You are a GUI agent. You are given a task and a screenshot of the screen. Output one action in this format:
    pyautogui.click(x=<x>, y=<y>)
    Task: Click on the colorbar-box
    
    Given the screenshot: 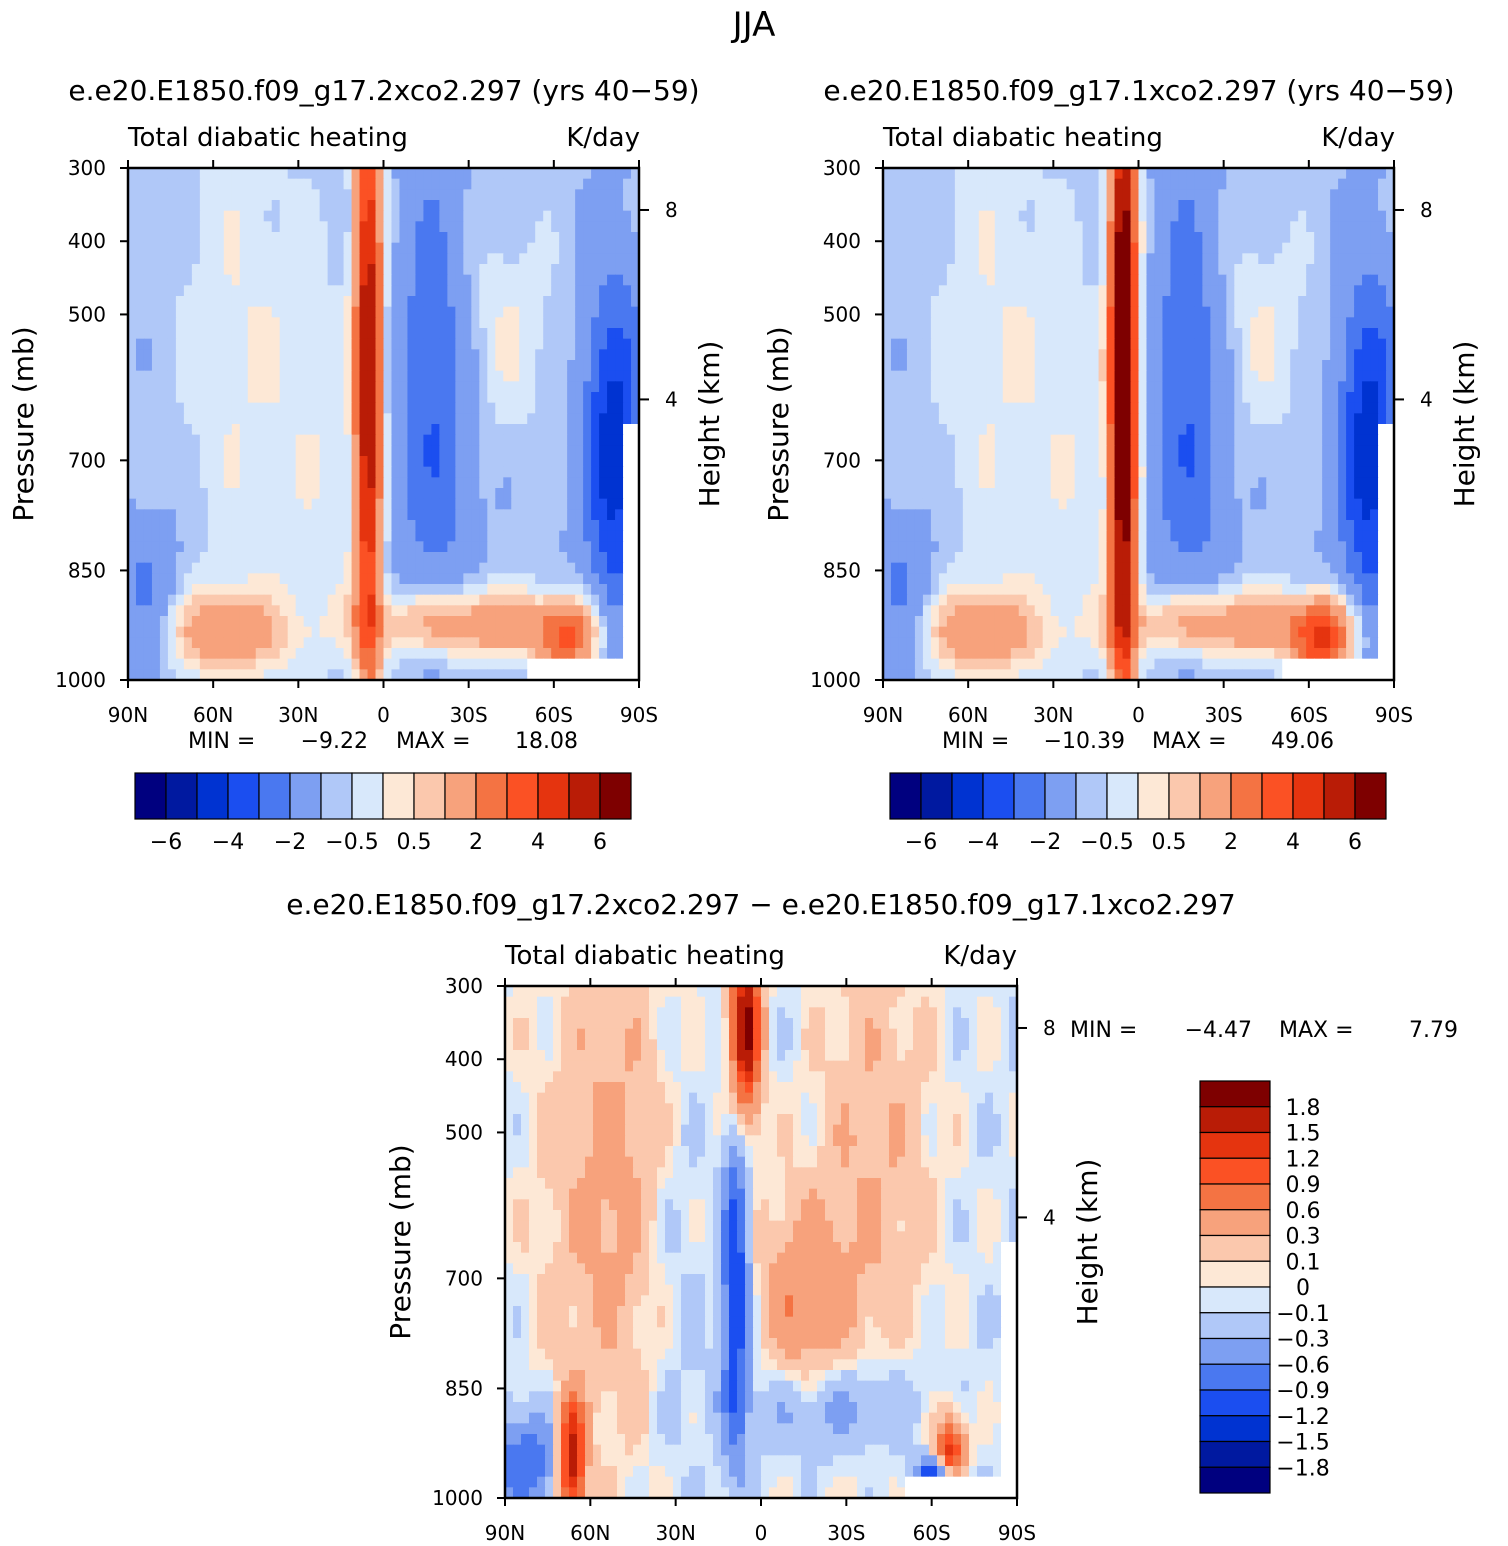 What is the action you would take?
    pyautogui.click(x=584, y=796)
    